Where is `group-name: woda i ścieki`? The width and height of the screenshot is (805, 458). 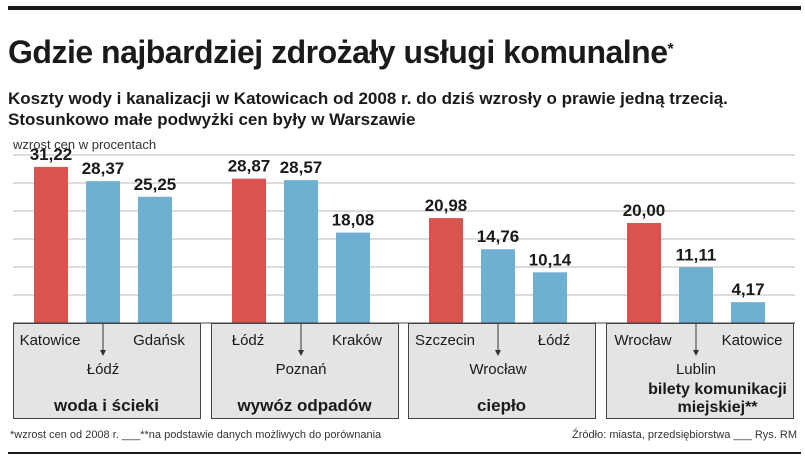
group-name: woda i ścieki is located at coordinates (106, 405).